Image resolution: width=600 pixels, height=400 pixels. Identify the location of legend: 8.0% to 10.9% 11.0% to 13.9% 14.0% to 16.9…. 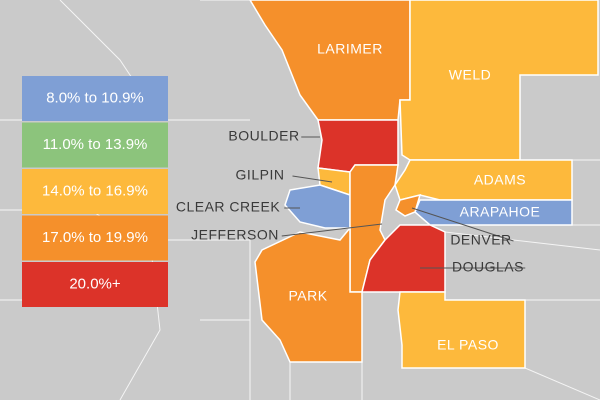
(95, 191).